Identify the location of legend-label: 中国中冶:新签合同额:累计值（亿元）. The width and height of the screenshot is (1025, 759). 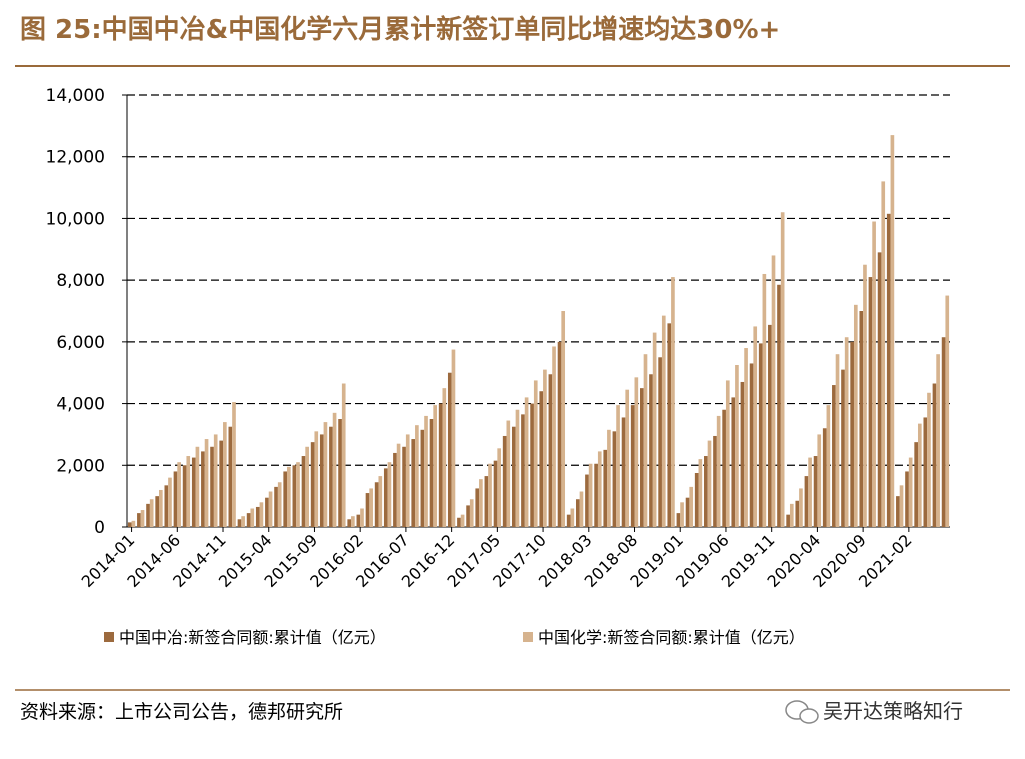
(252, 637).